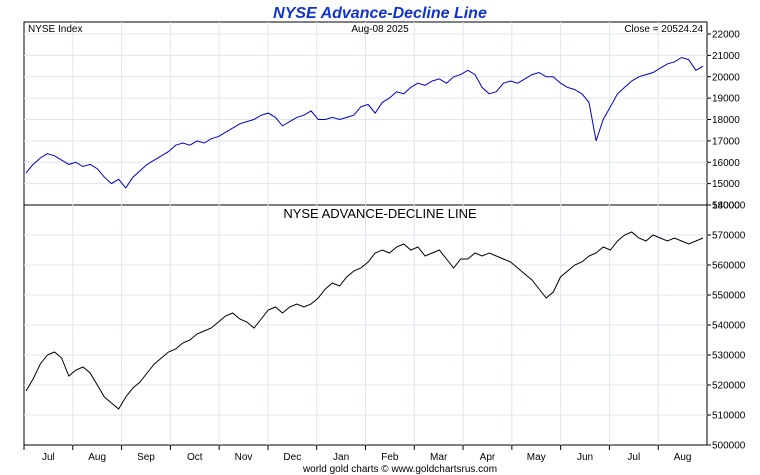 The image size is (760, 475). What do you see at coordinates (341, 457) in the screenshot?
I see `x-tick-label: Jan` at bounding box center [341, 457].